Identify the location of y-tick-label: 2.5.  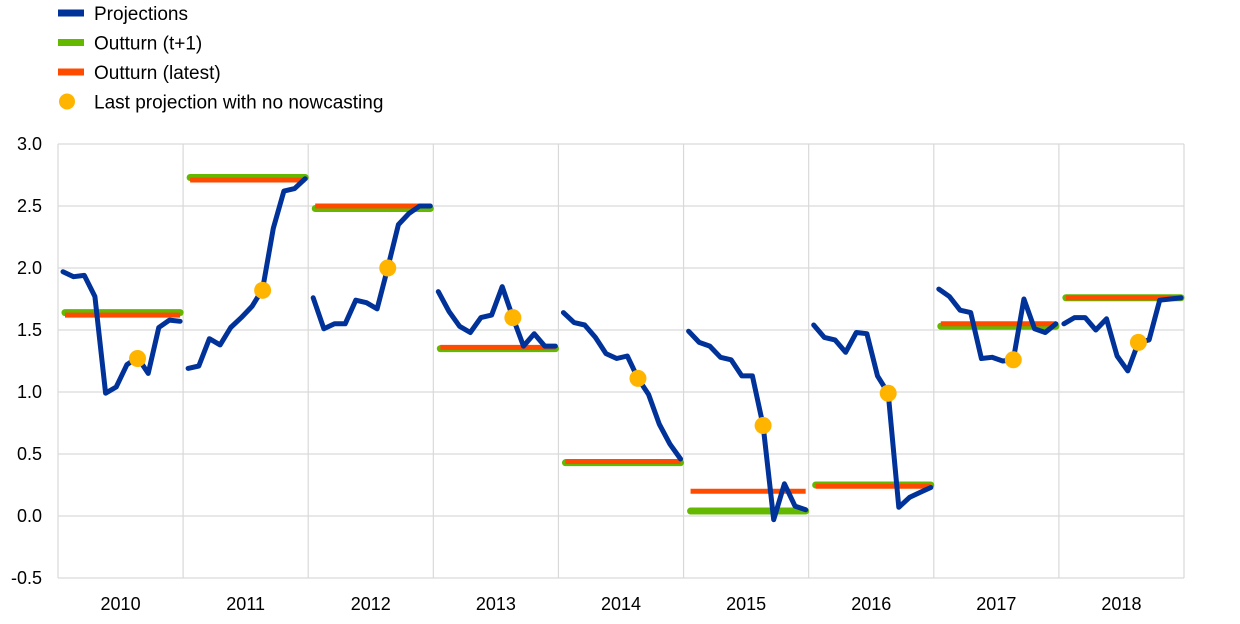
(29, 206).